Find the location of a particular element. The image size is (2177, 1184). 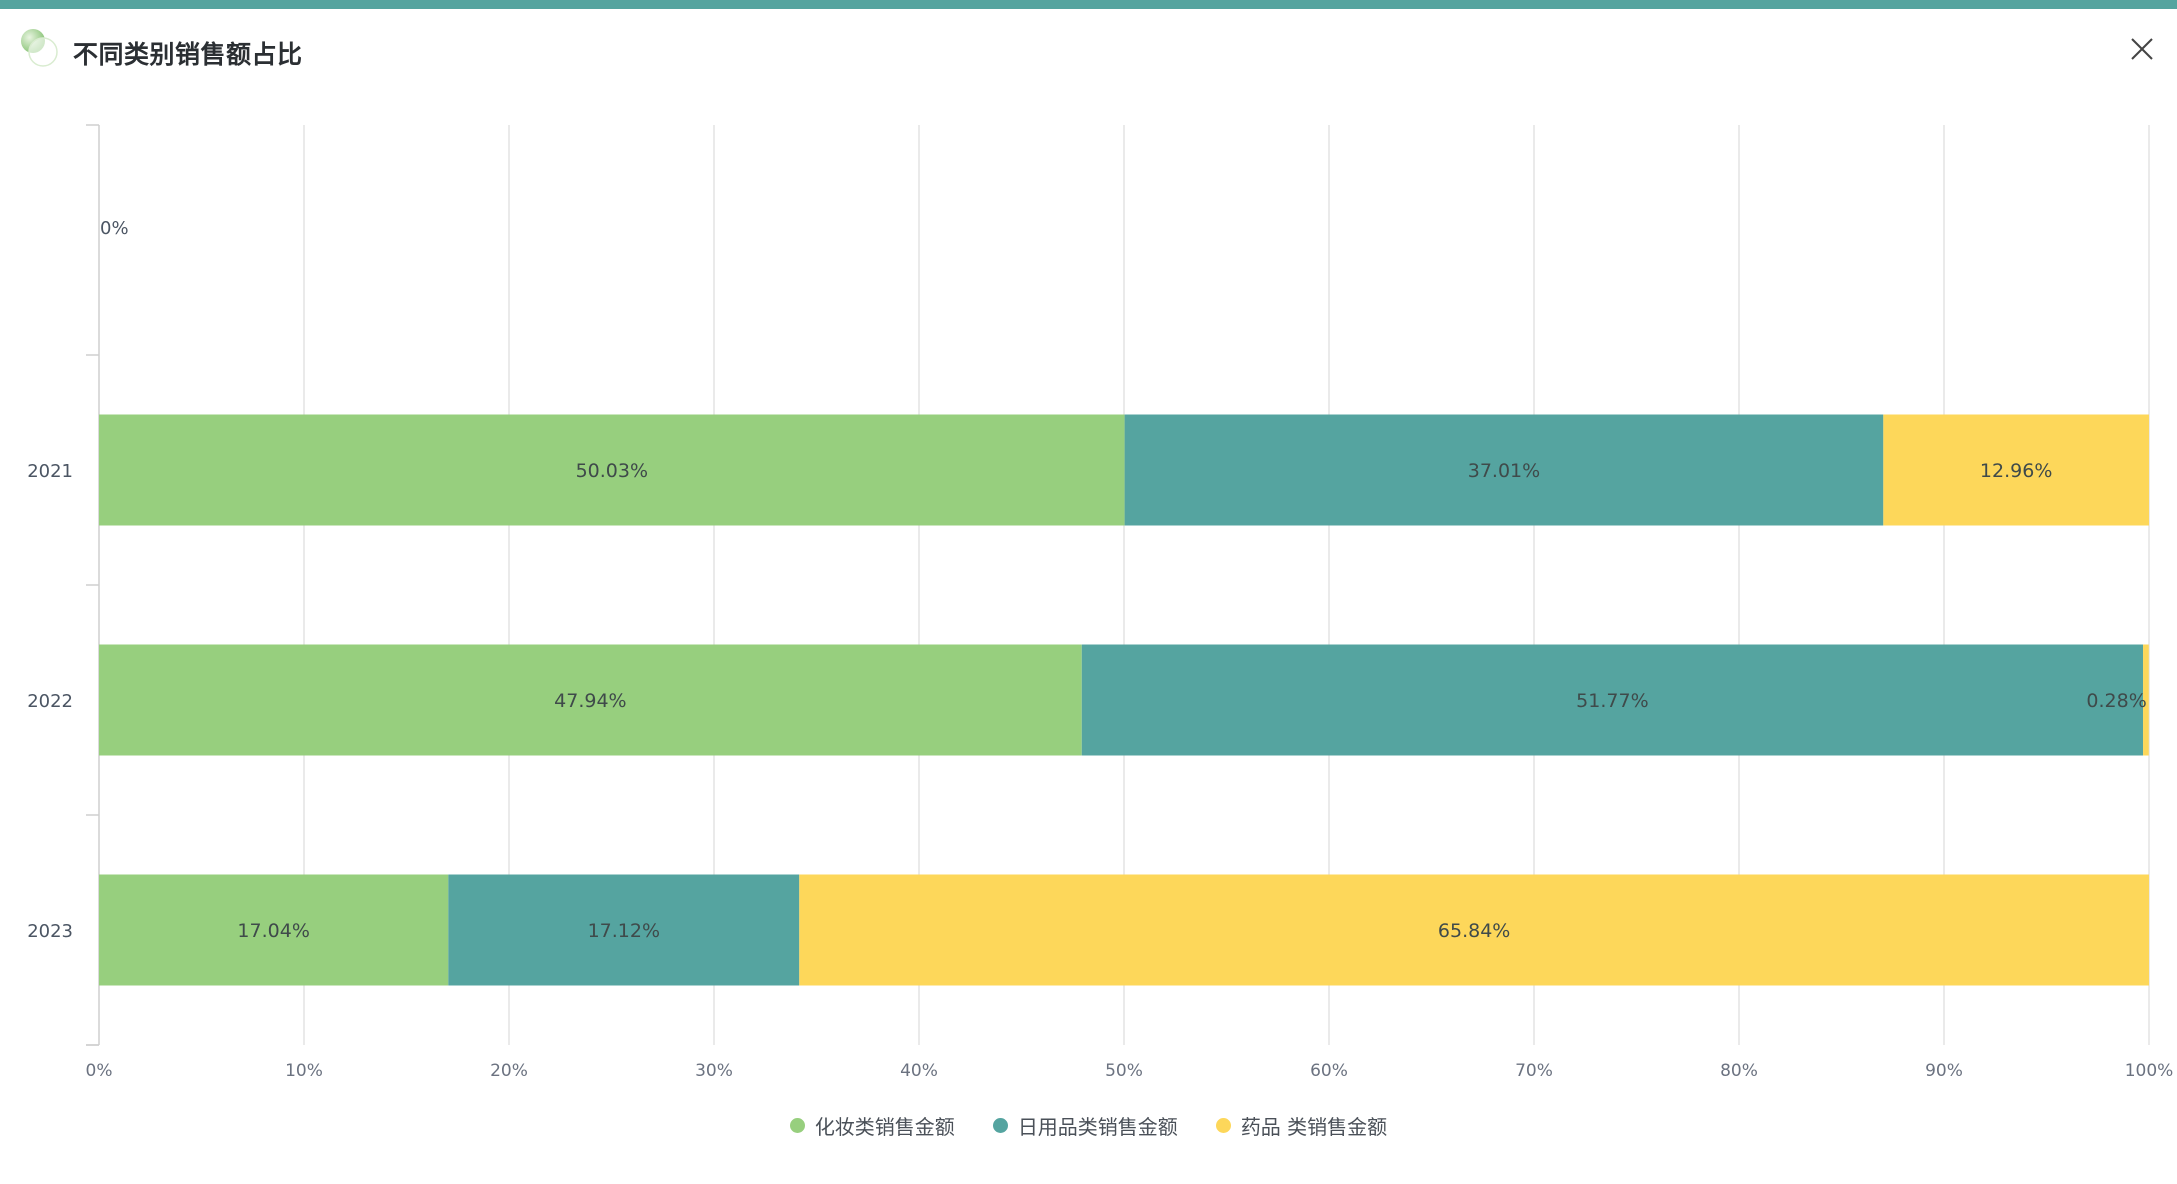

bar-data-label: 12.96% is located at coordinates (2016, 471).